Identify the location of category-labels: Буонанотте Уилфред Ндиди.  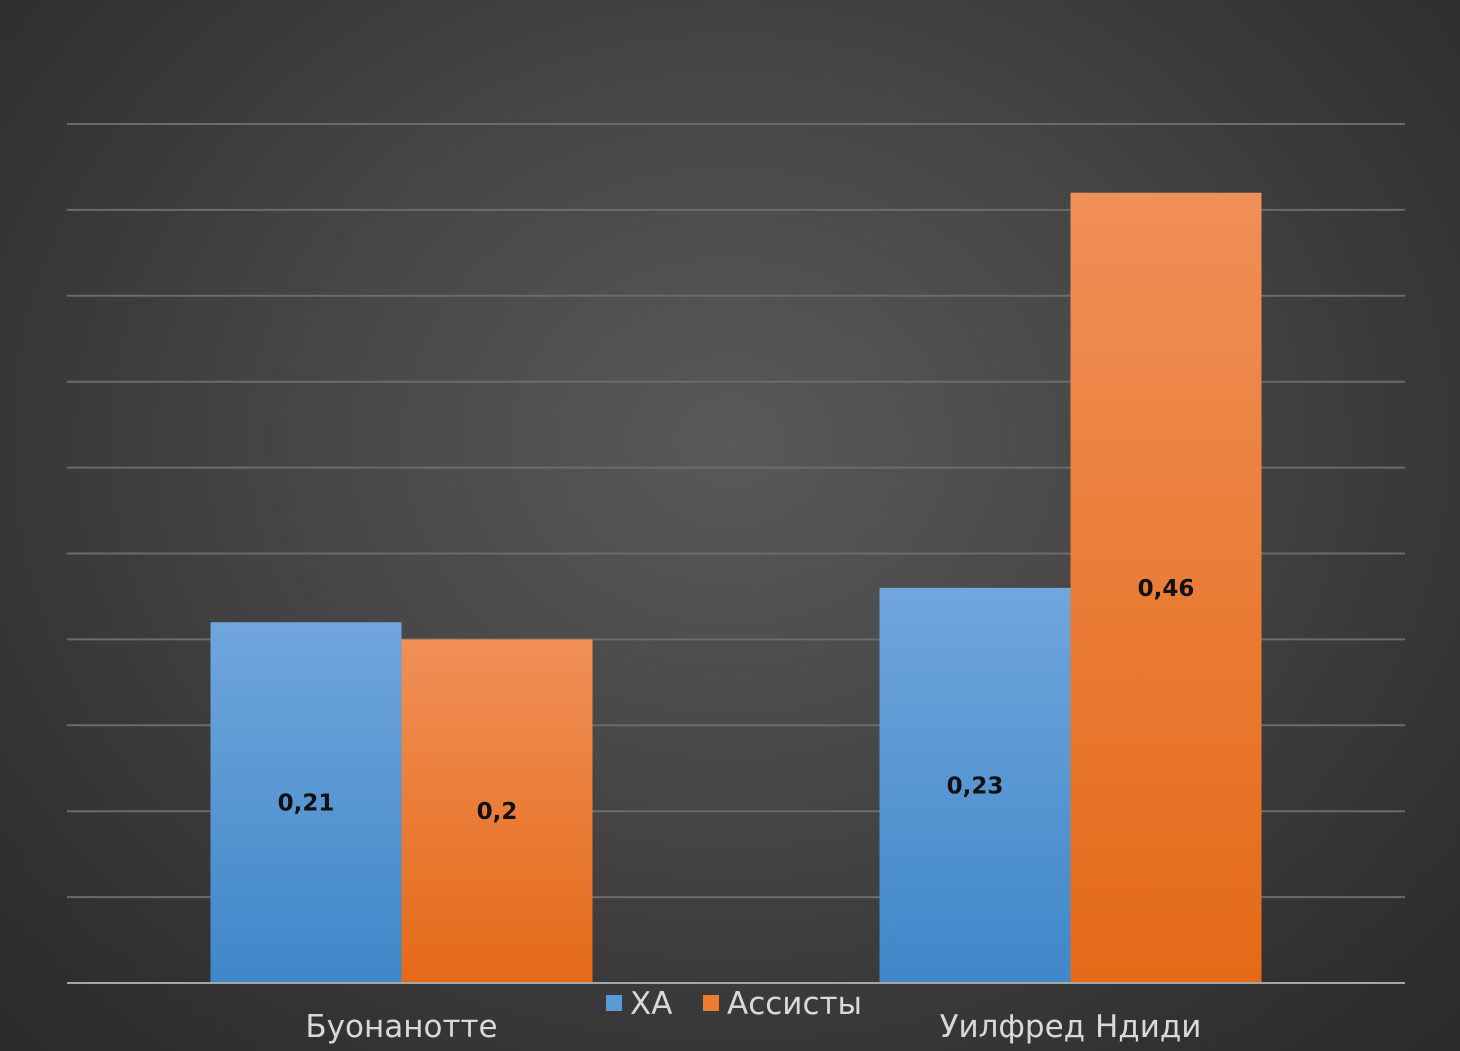
(753, 1027).